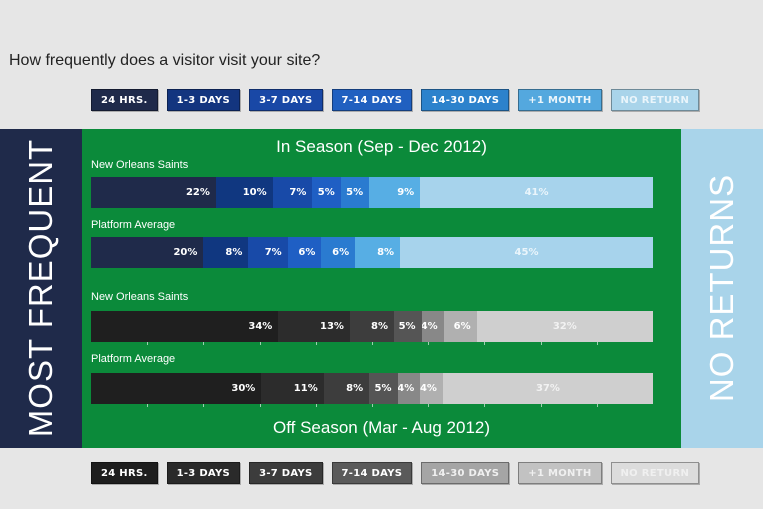 The height and width of the screenshot is (509, 763). I want to click on most-frequent-label: MOST FREQUENT, so click(40, 288).